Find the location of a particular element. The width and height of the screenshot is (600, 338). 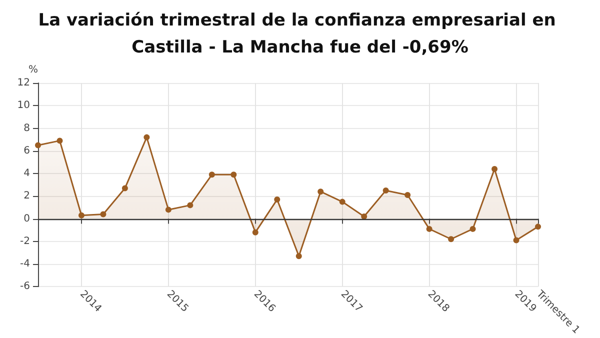

y-tick-label: -6 is located at coordinates (25, 286).